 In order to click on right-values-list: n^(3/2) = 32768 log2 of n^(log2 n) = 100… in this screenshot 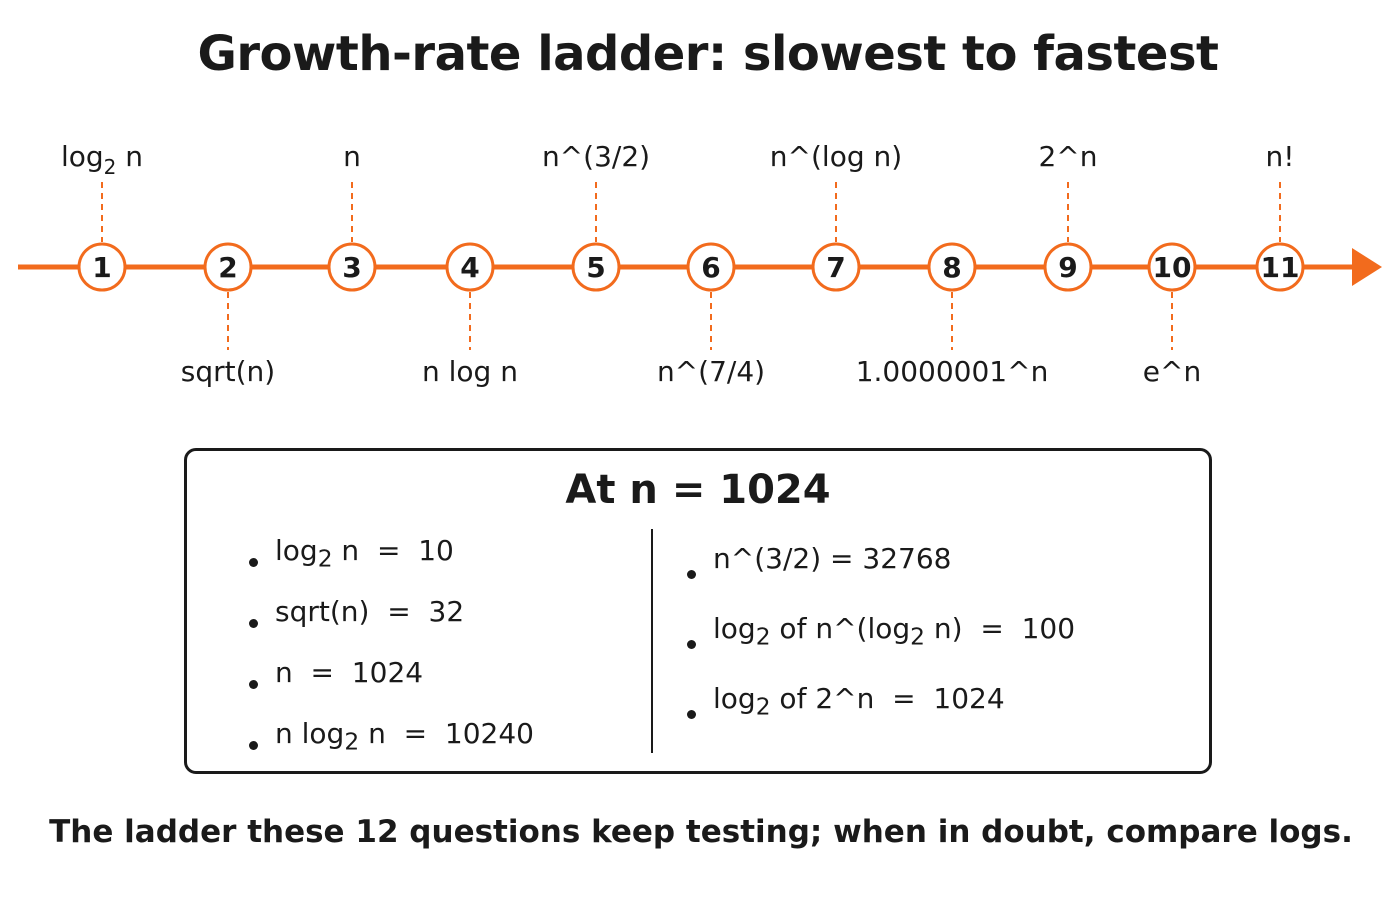, I will do `click(879, 644)`.